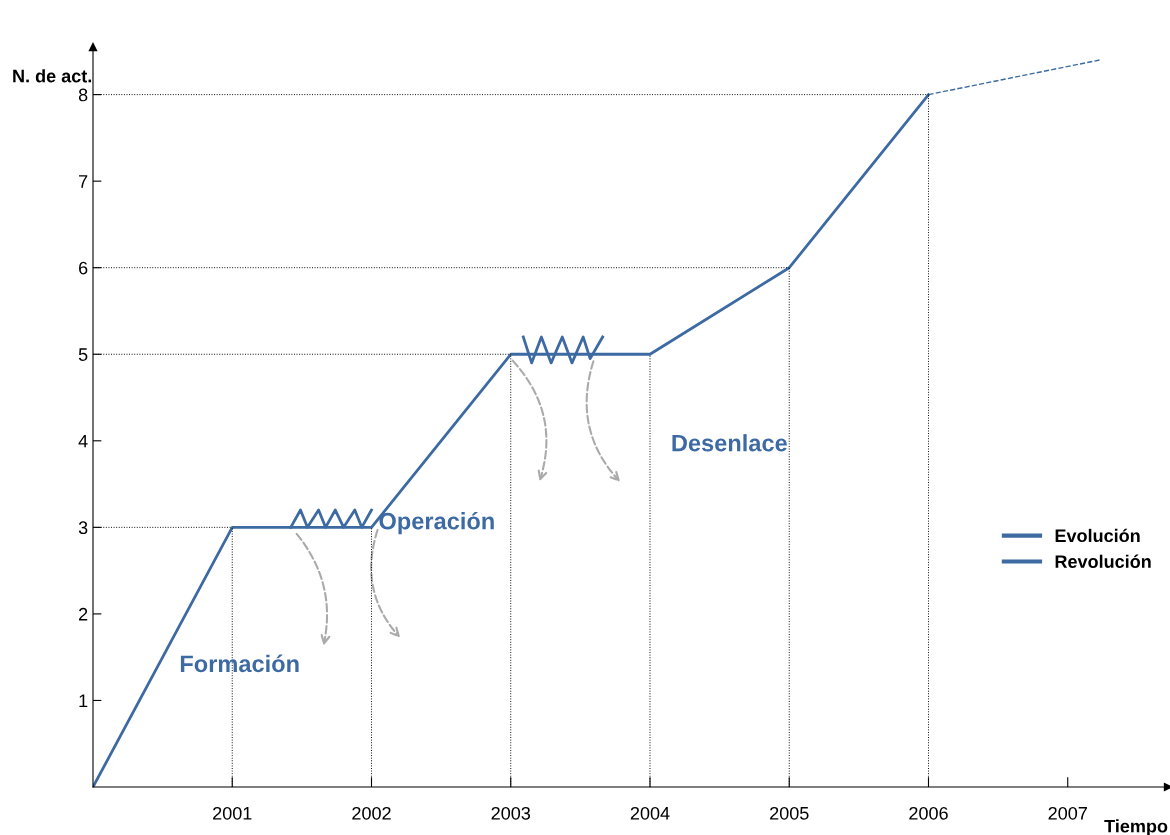 This screenshot has width=1170, height=835. Describe the element at coordinates (83, 268) in the screenshot. I see `y-tick-label: 6` at that location.